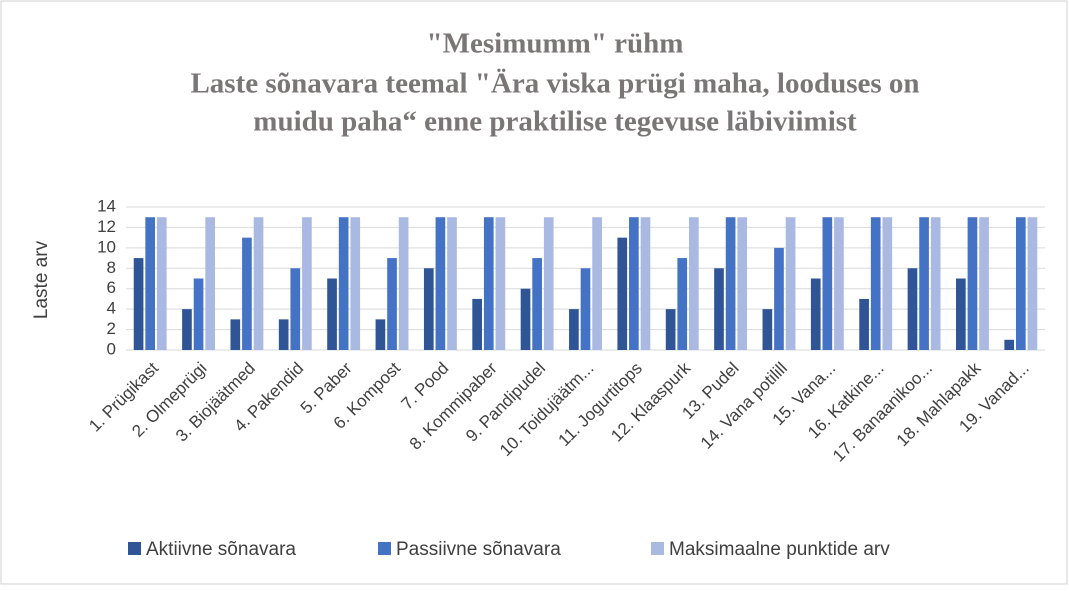 This screenshot has width=1069, height=591. Describe the element at coordinates (478, 549) in the screenshot. I see `legend-label: Passiivne sõnavara` at that location.